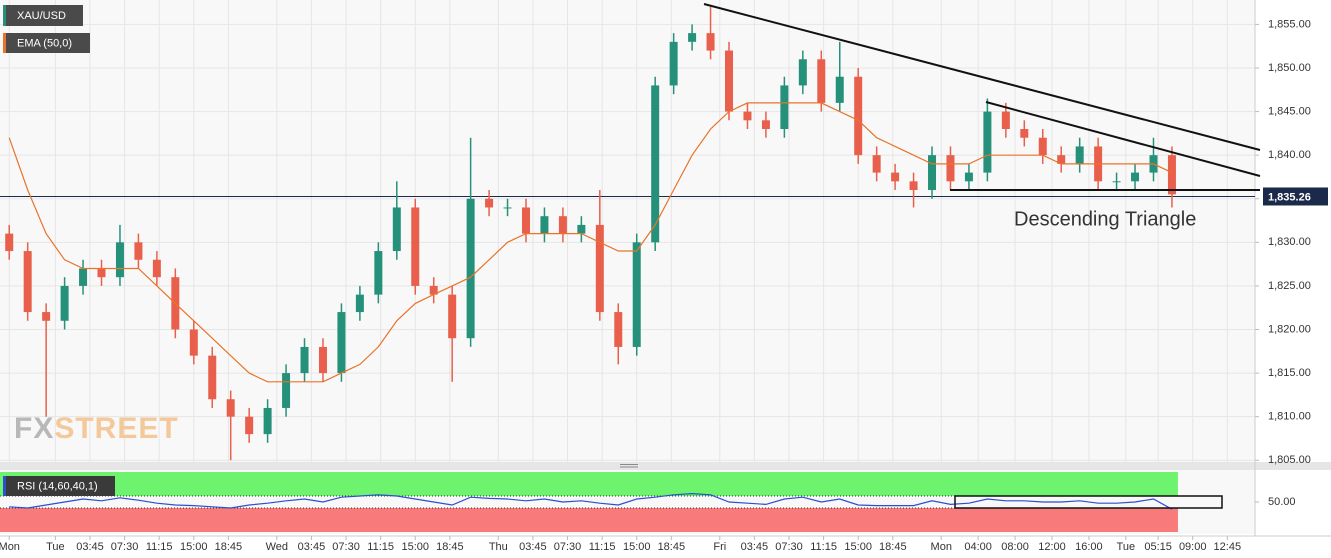 The image size is (1331, 558). Describe the element at coordinates (1289, 417) in the screenshot. I see `y-tick-label: 1,810.00` at that location.